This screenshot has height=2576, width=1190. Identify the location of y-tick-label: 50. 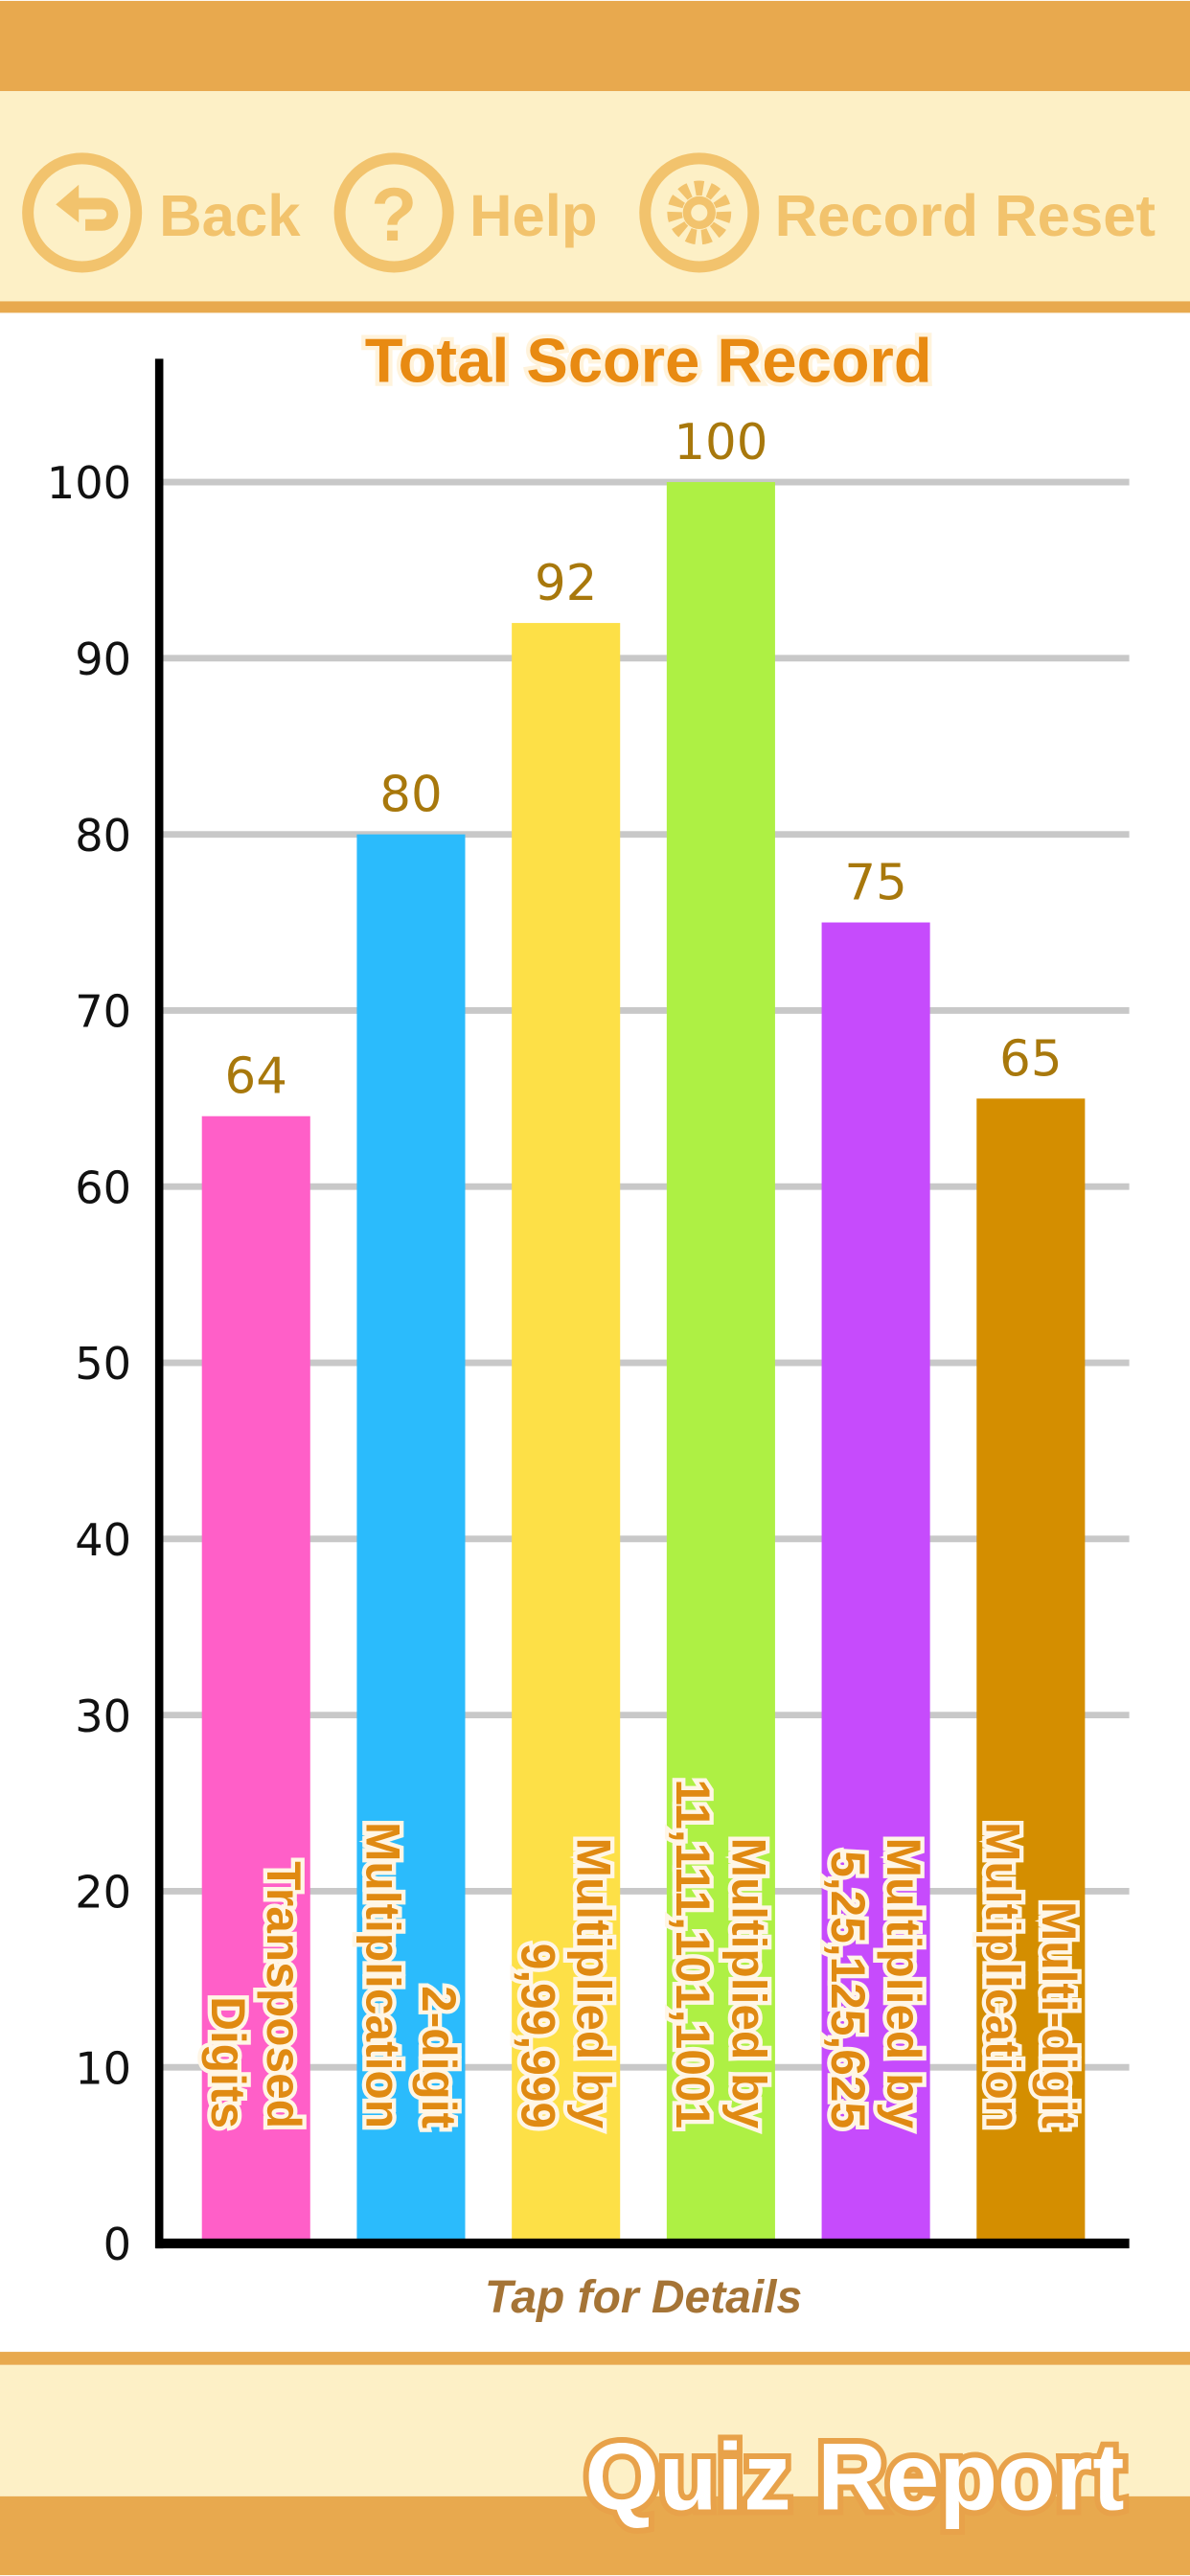
(103, 1364).